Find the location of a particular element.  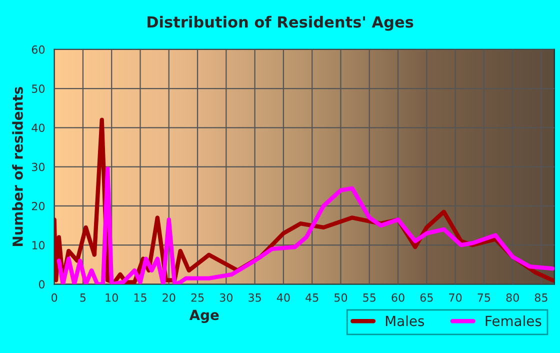

x-tick-label: 25 is located at coordinates (197, 297).